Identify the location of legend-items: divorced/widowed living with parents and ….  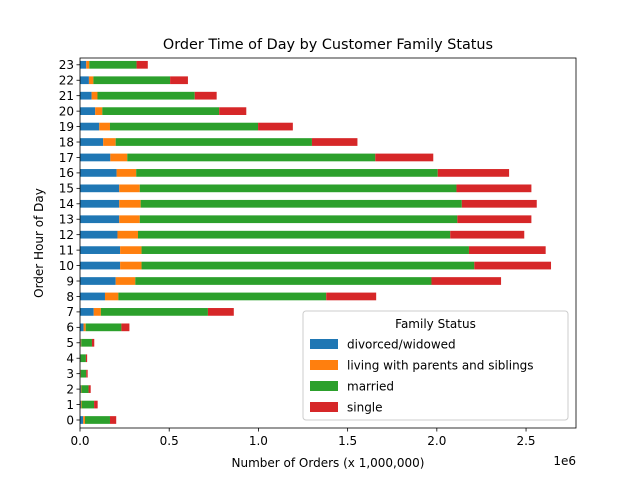
(422, 376).